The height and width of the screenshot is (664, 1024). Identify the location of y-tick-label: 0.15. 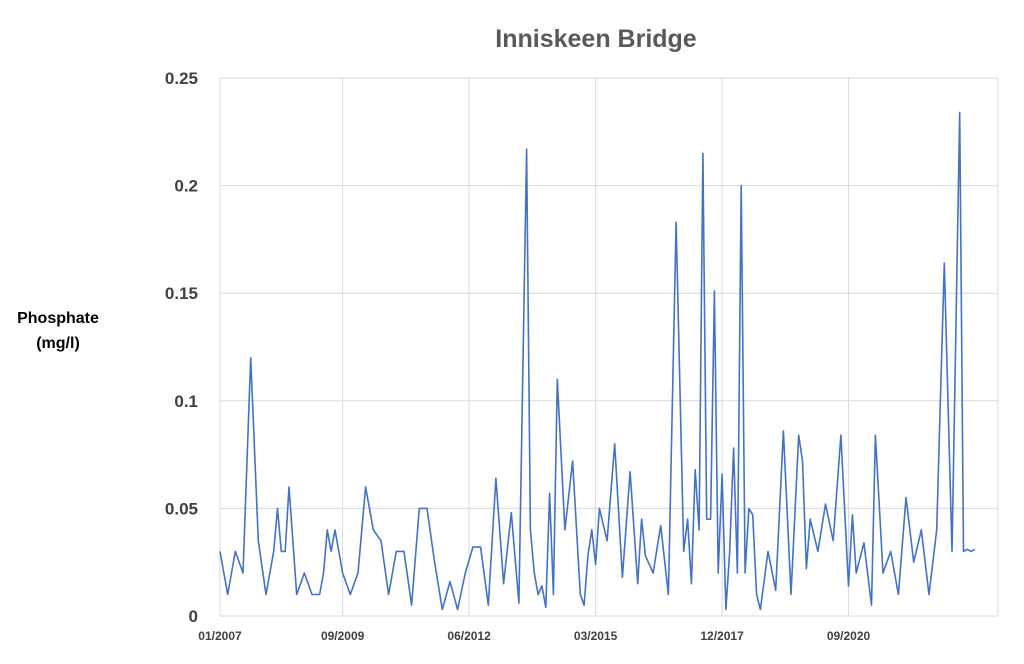
(181, 293).